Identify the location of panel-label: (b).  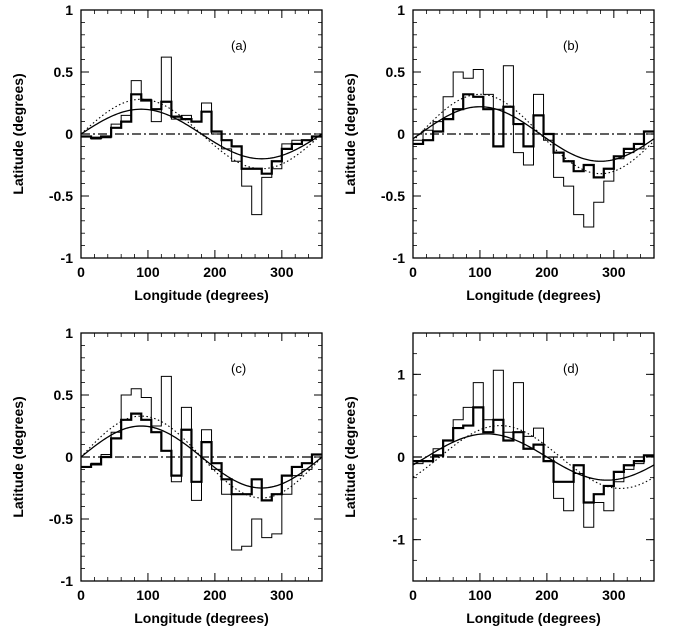
(571, 45).